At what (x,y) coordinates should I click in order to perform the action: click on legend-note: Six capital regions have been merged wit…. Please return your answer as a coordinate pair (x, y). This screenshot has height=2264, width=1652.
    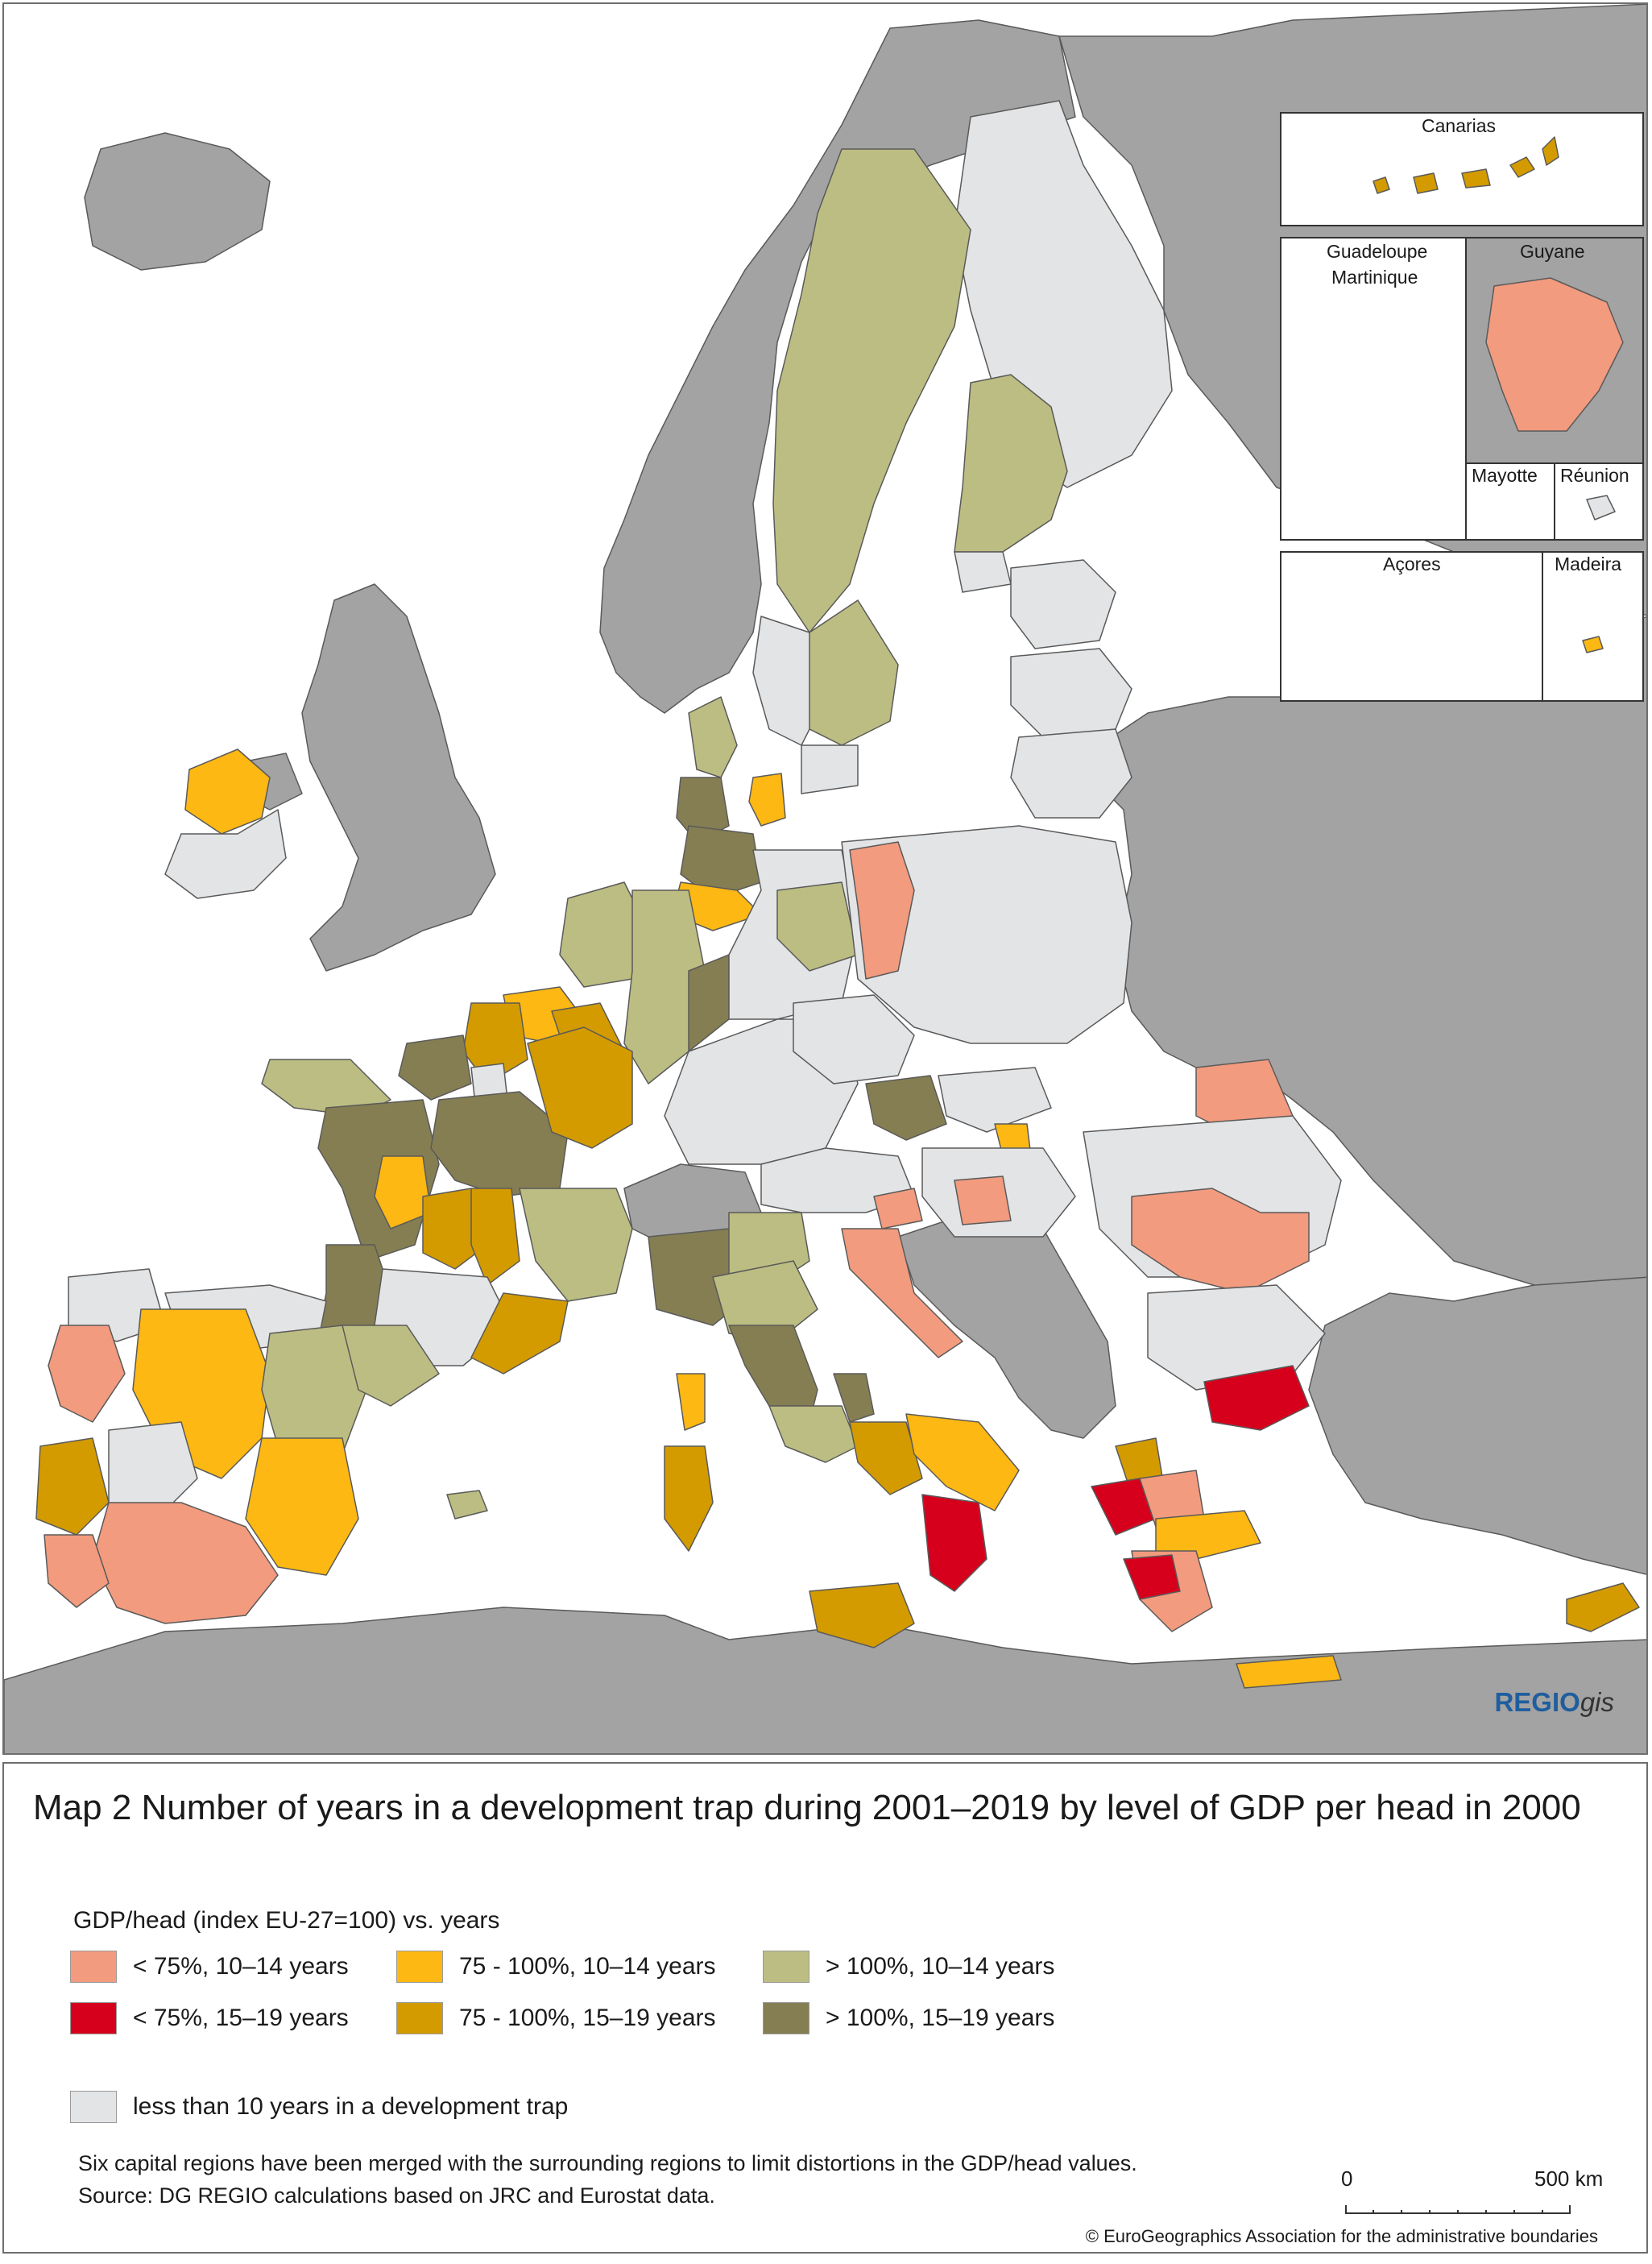
    Looking at the image, I should click on (607, 2163).